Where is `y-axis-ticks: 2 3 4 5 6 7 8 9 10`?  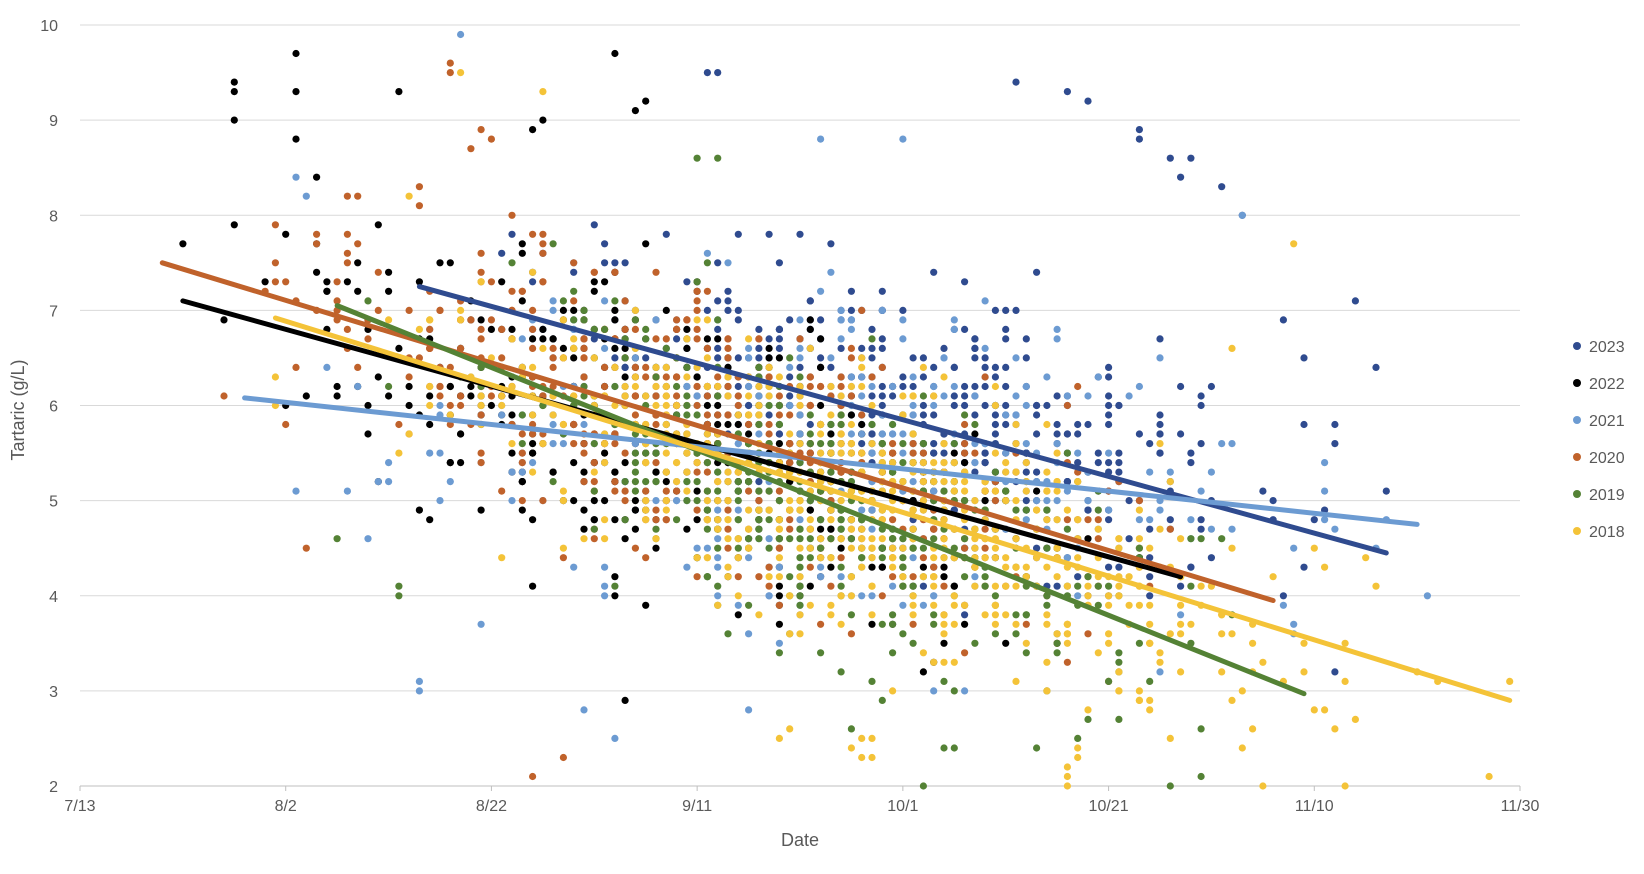
y-axis-ticks: 2 3 4 5 6 7 8 9 10 is located at coordinates (49, 407).